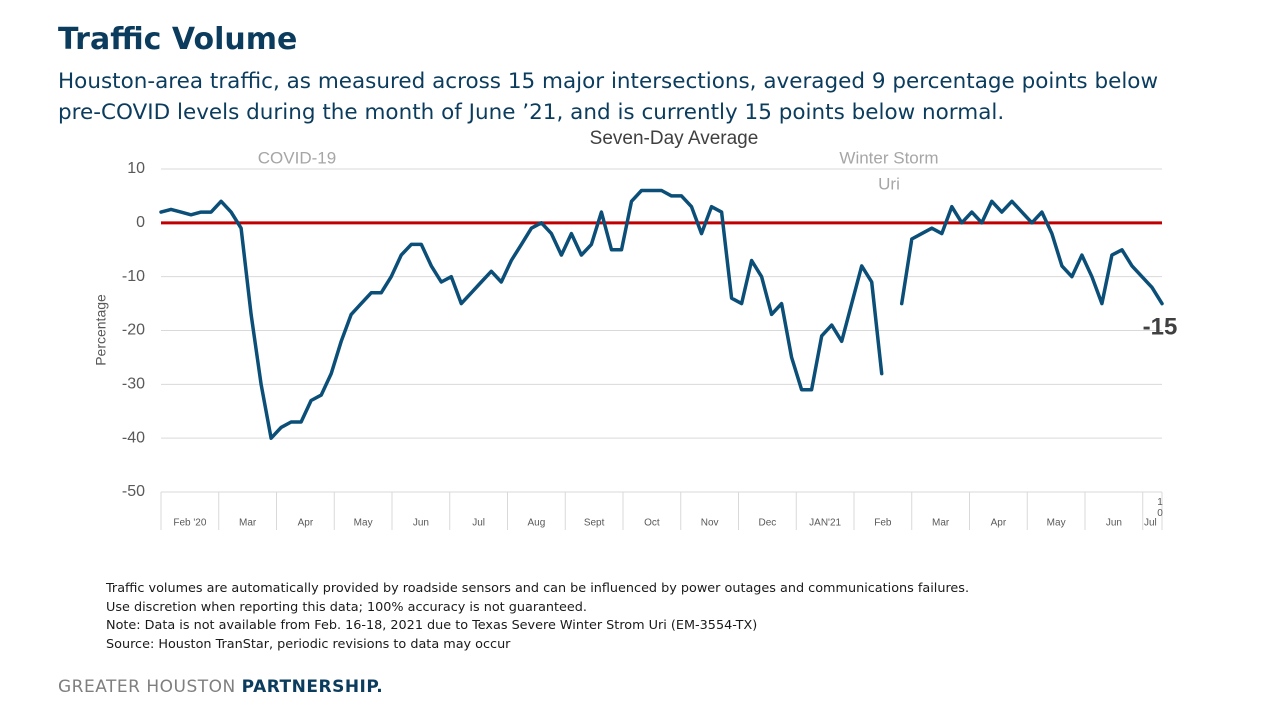 This screenshot has height=720, width=1280. Describe the element at coordinates (101, 330) in the screenshot. I see `y-axis-label: Percentage` at that location.